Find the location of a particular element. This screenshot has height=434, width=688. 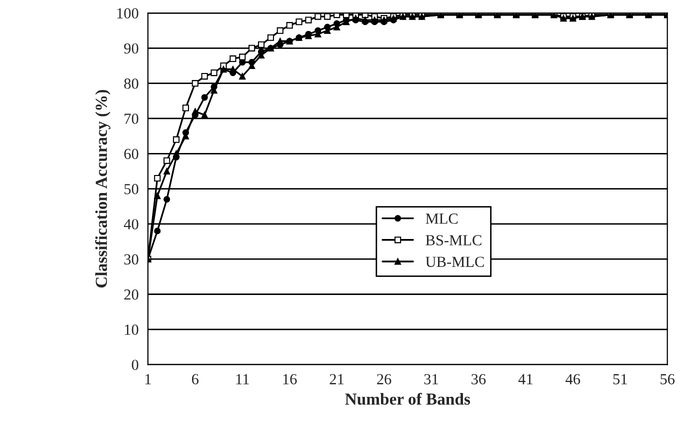

legend-label: BS-MLC is located at coordinates (454, 240).